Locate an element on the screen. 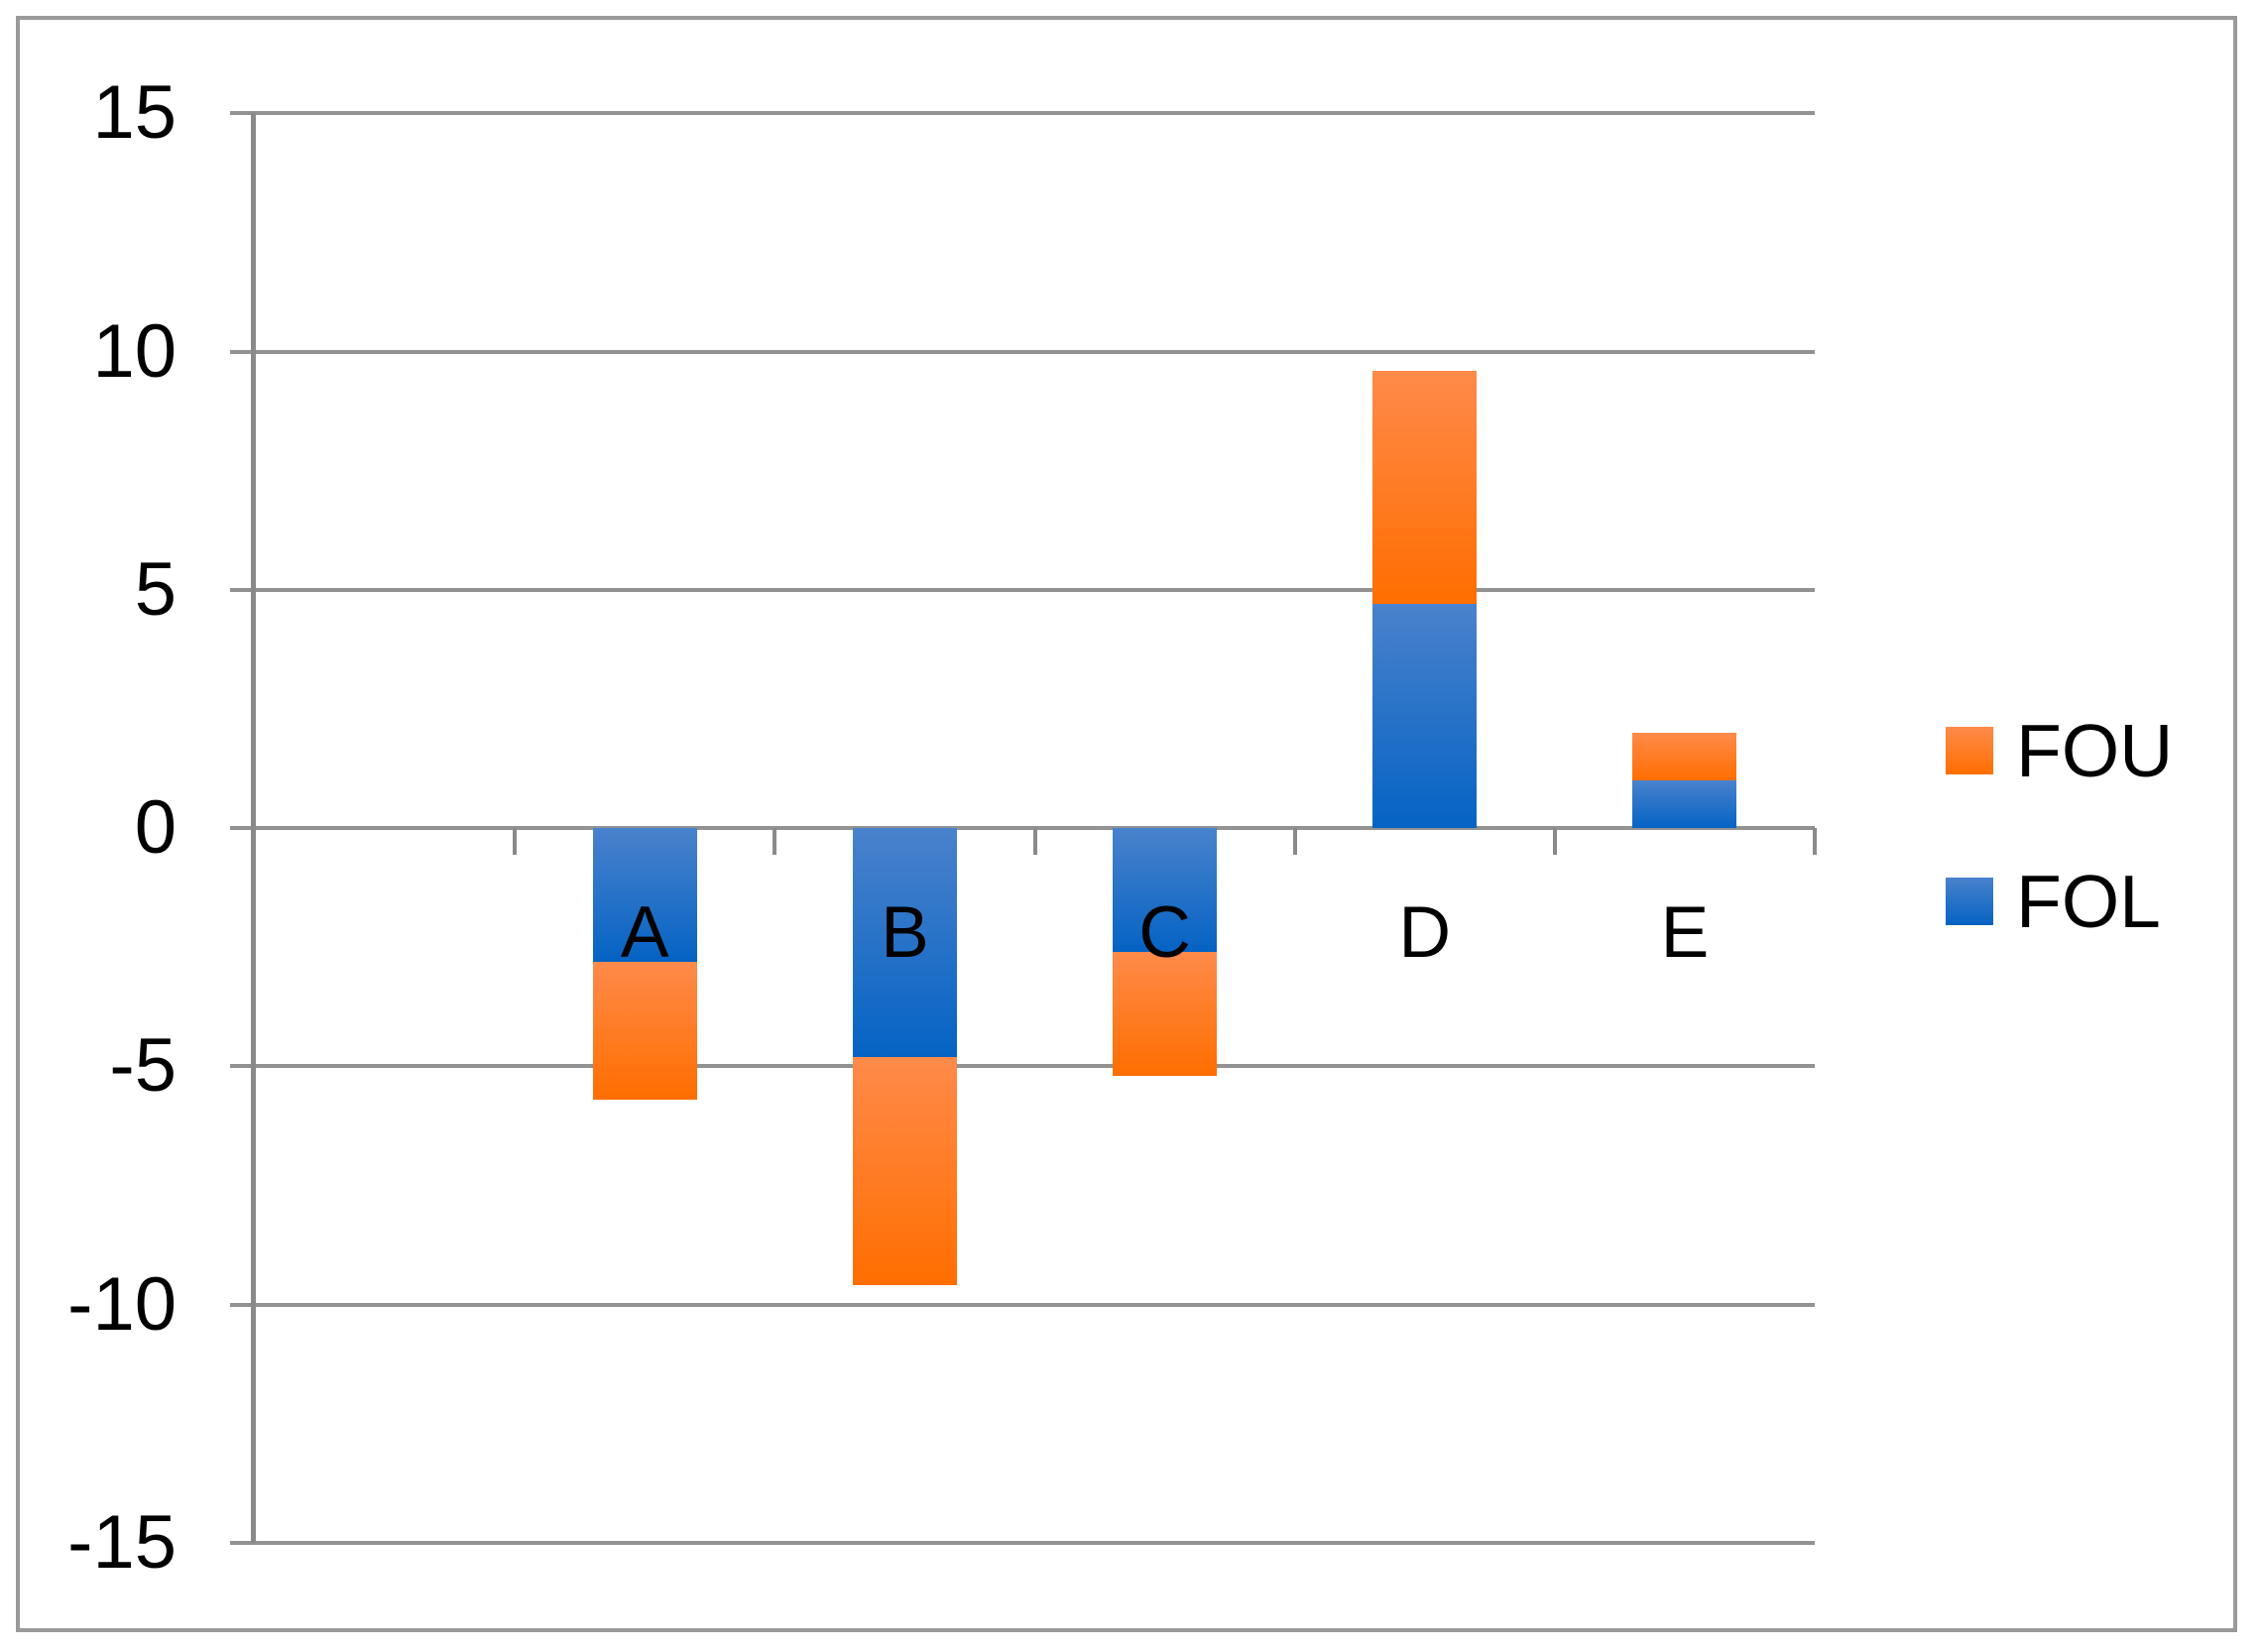 The height and width of the screenshot is (1652, 2261). y-axis-label: 15 is located at coordinates (134, 113).